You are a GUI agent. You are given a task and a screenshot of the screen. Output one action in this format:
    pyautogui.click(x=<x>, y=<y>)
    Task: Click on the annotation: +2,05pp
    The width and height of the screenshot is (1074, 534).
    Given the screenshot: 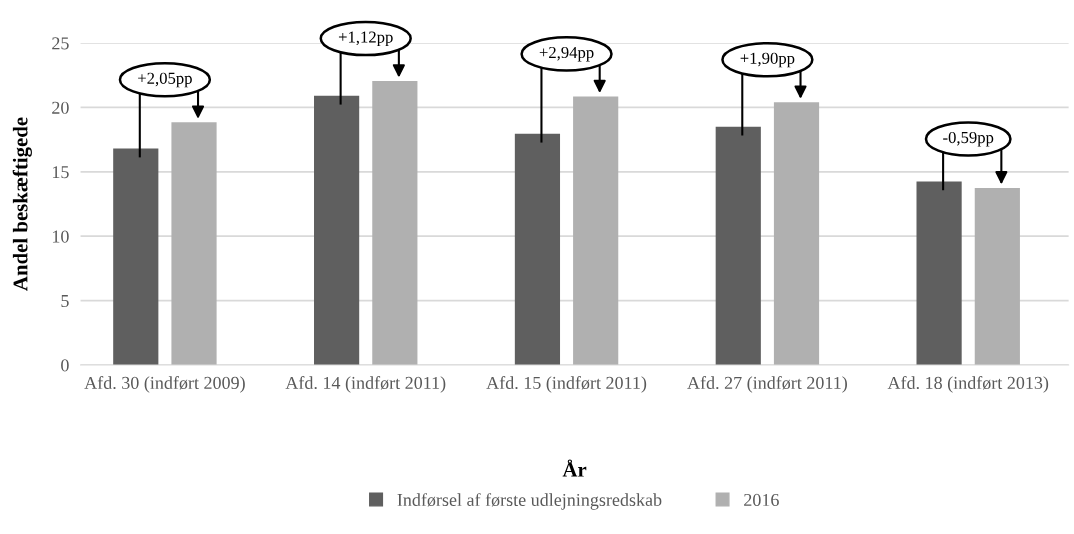 What is the action you would take?
    pyautogui.click(x=165, y=80)
    